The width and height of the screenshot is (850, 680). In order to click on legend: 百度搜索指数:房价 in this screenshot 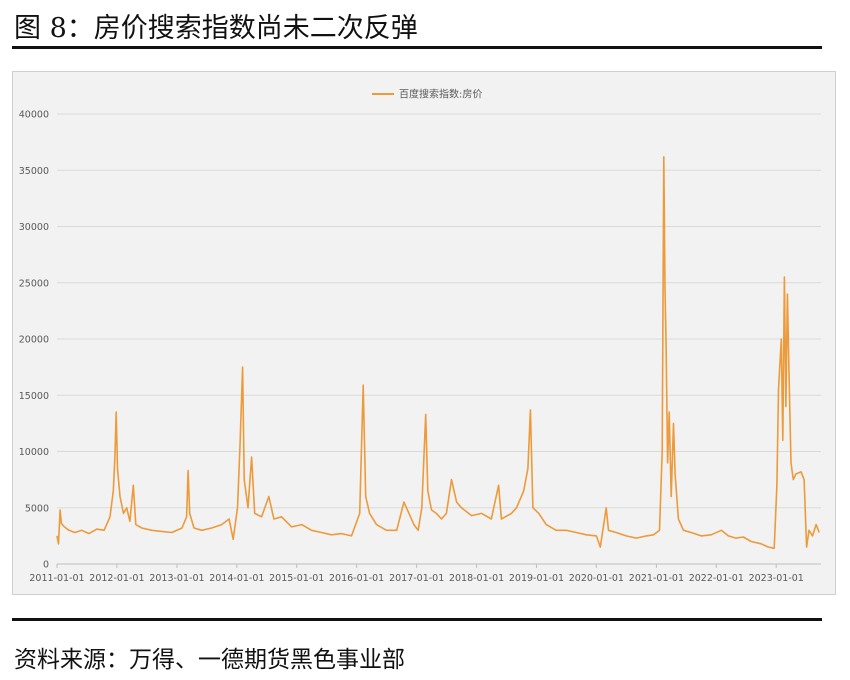, I will do `click(427, 94)`.